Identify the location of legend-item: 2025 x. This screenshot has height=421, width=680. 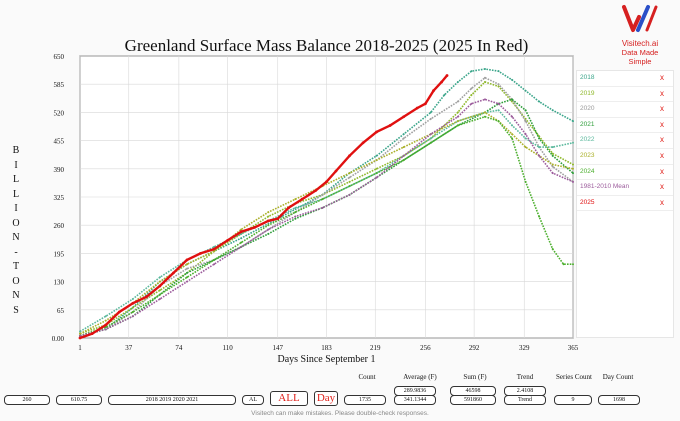
(625, 204).